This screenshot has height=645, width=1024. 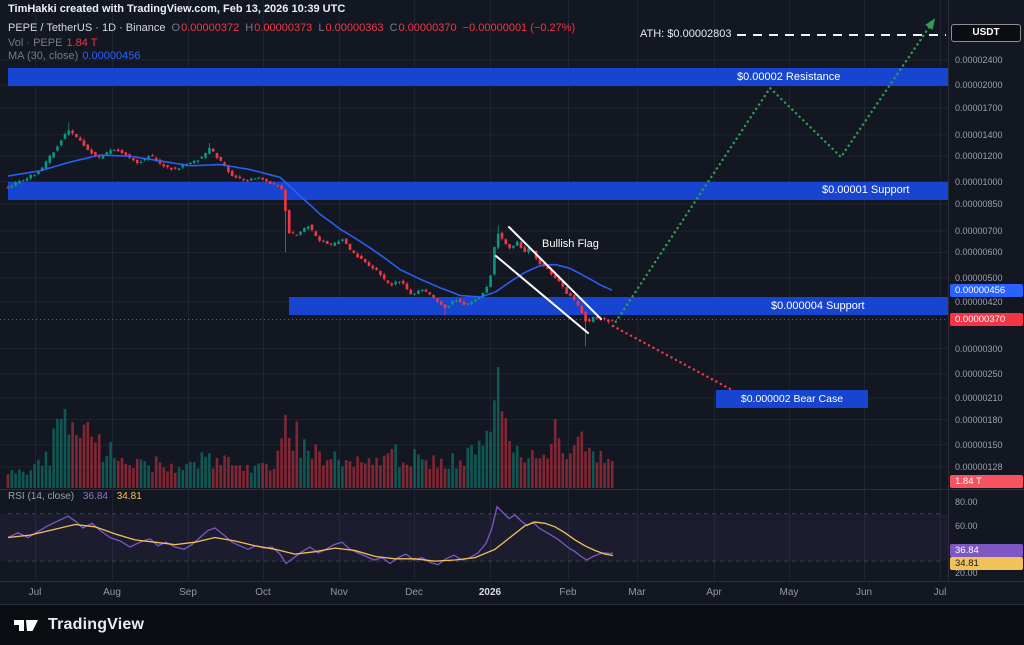 What do you see at coordinates (512, 624) in the screenshot?
I see `footer-bar: TradingView` at bounding box center [512, 624].